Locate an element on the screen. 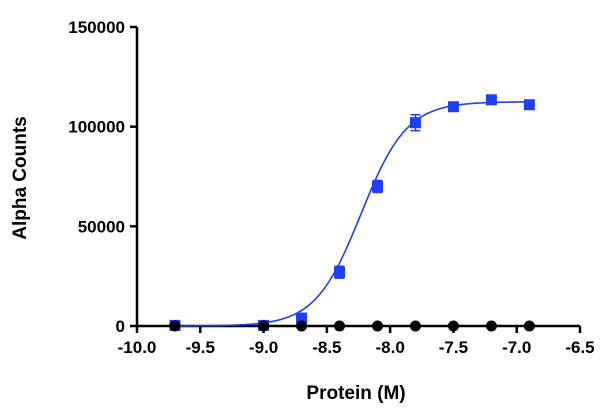 The image size is (613, 415). x-tick-label: -8.5 is located at coordinates (326, 347).